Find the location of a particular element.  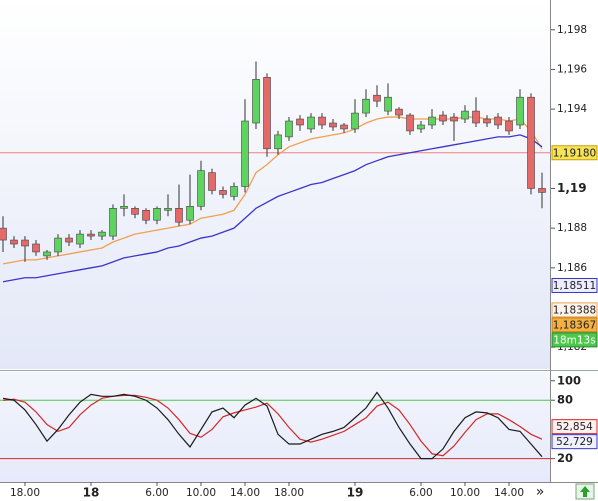

scroll-button: » is located at coordinates (540, 492).